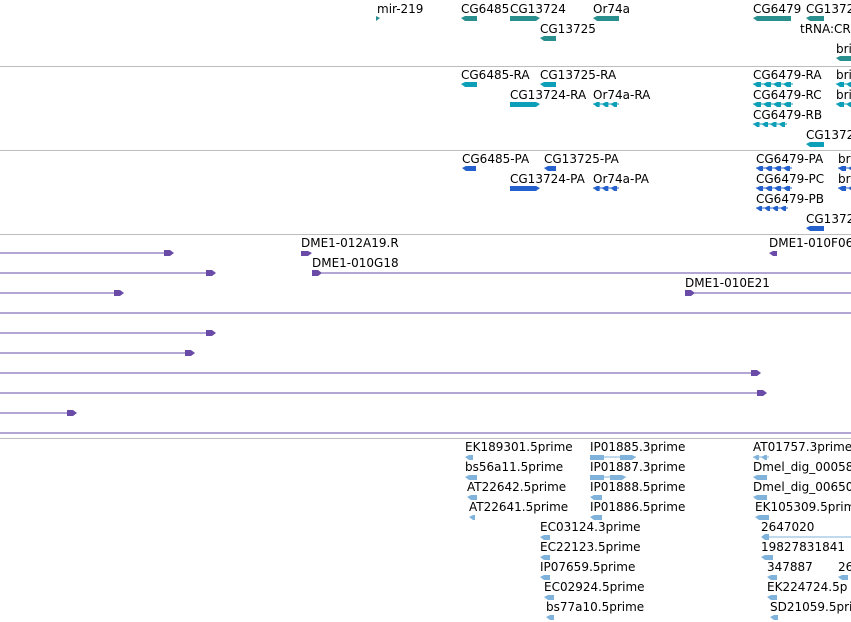 Image resolution: width=851 pixels, height=622 pixels. What do you see at coordinates (810, 243) in the screenshot?
I see `feature-label: DME1-010F06` at bounding box center [810, 243].